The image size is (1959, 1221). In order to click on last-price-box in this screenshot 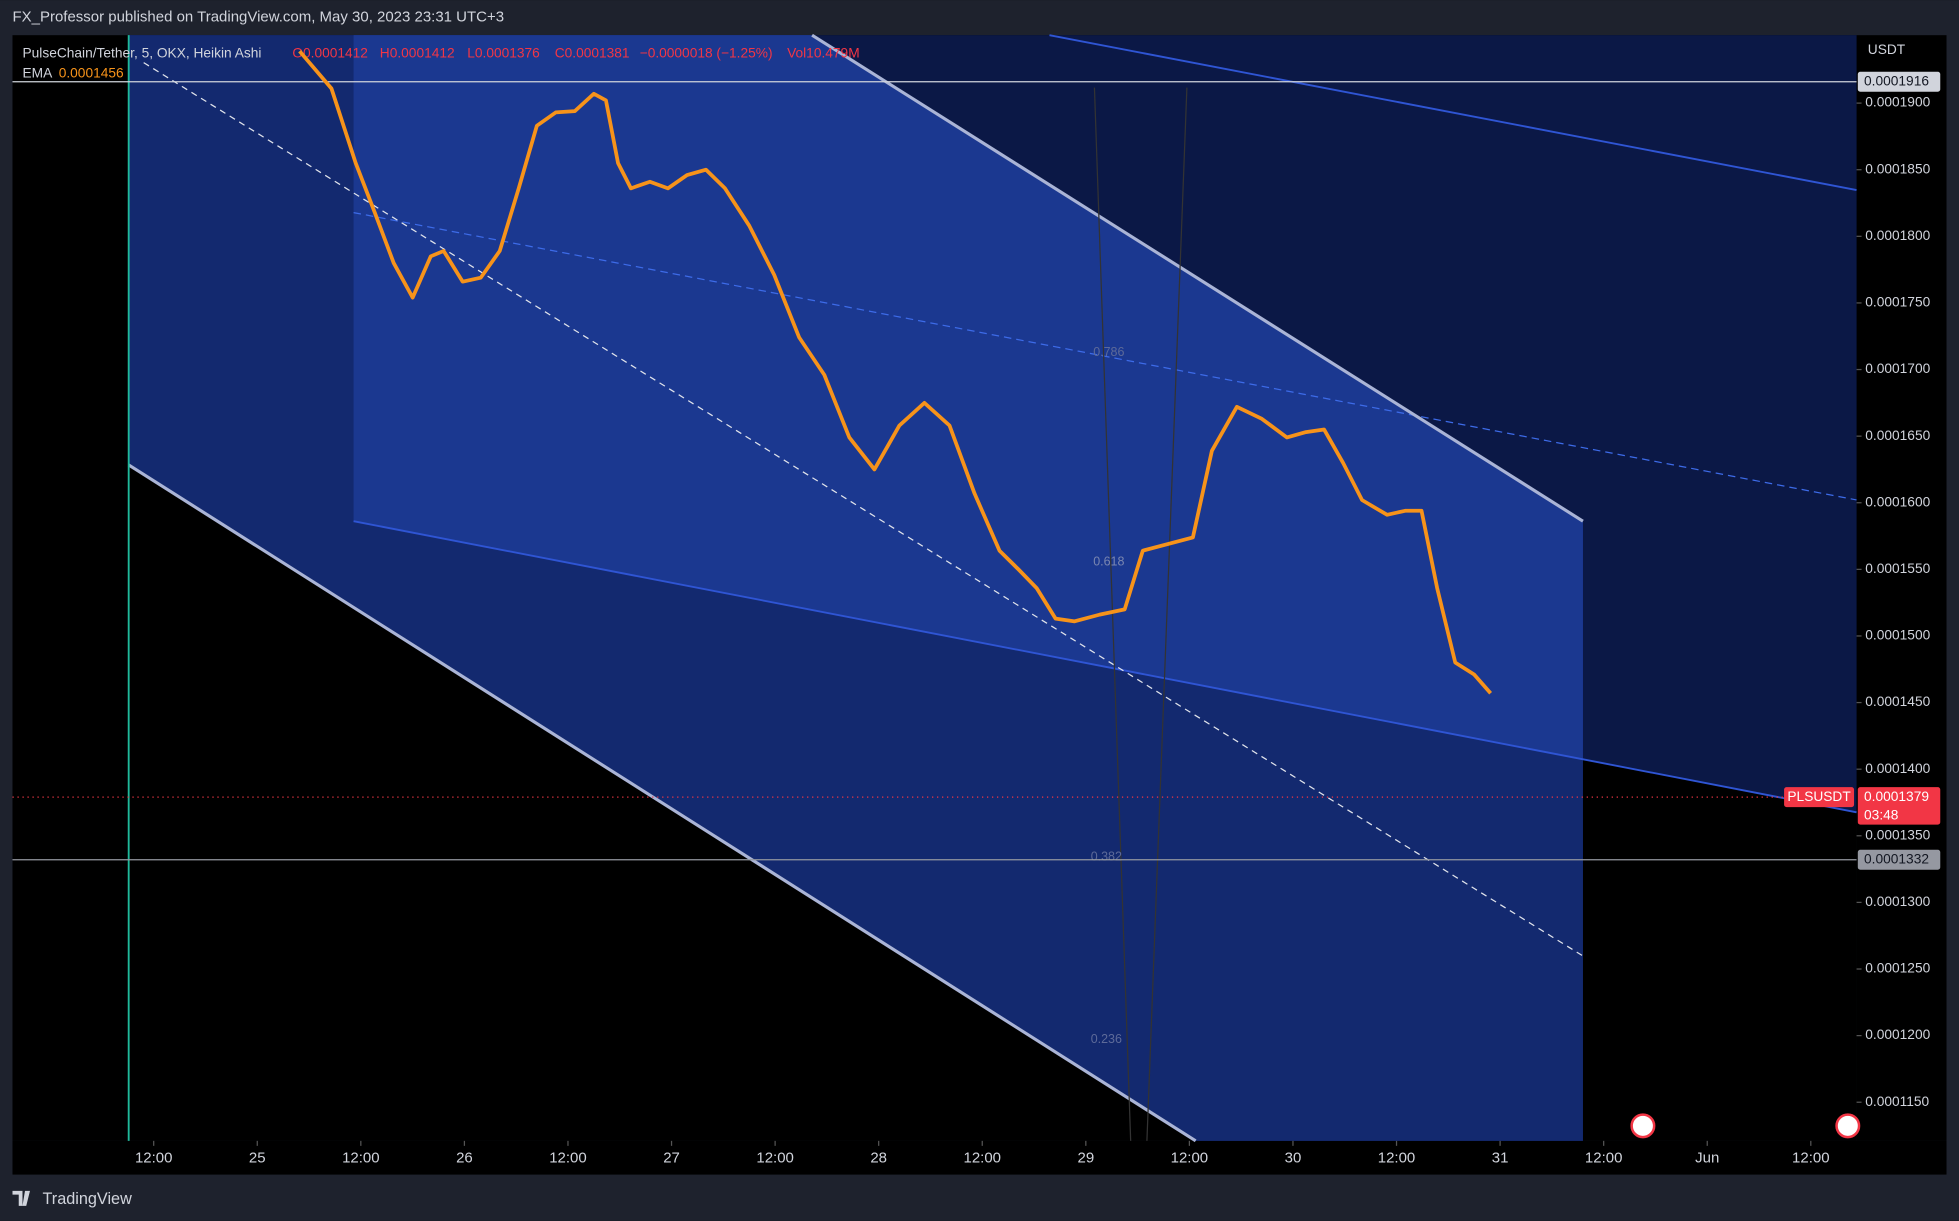, I will do `click(1899, 806)`.